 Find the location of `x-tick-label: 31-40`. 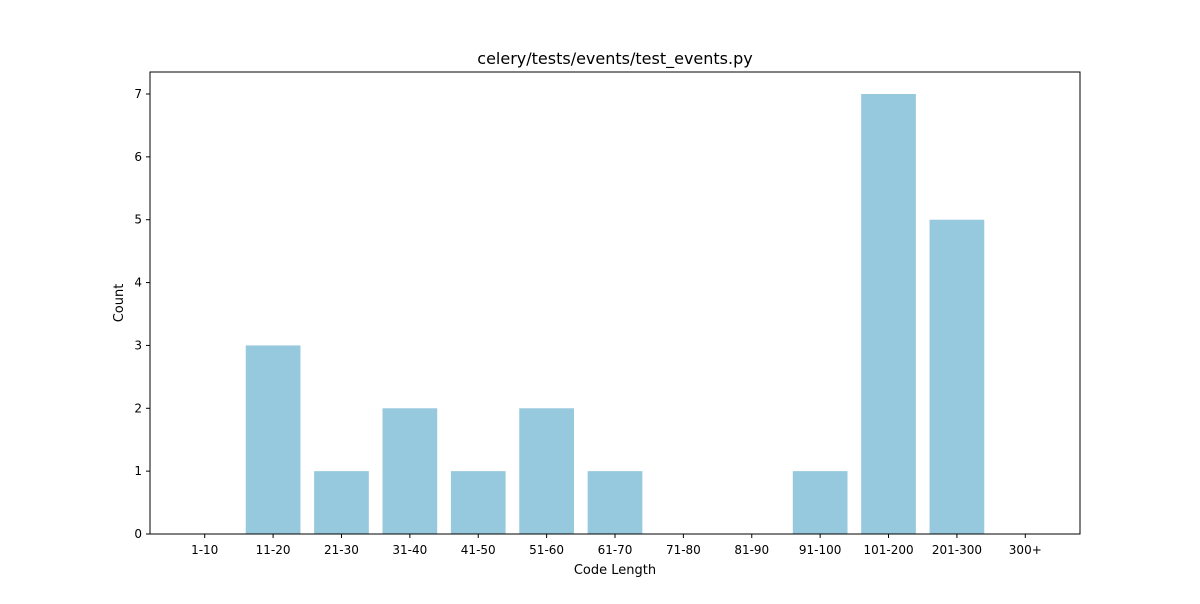

x-tick-label: 31-40 is located at coordinates (409, 550).